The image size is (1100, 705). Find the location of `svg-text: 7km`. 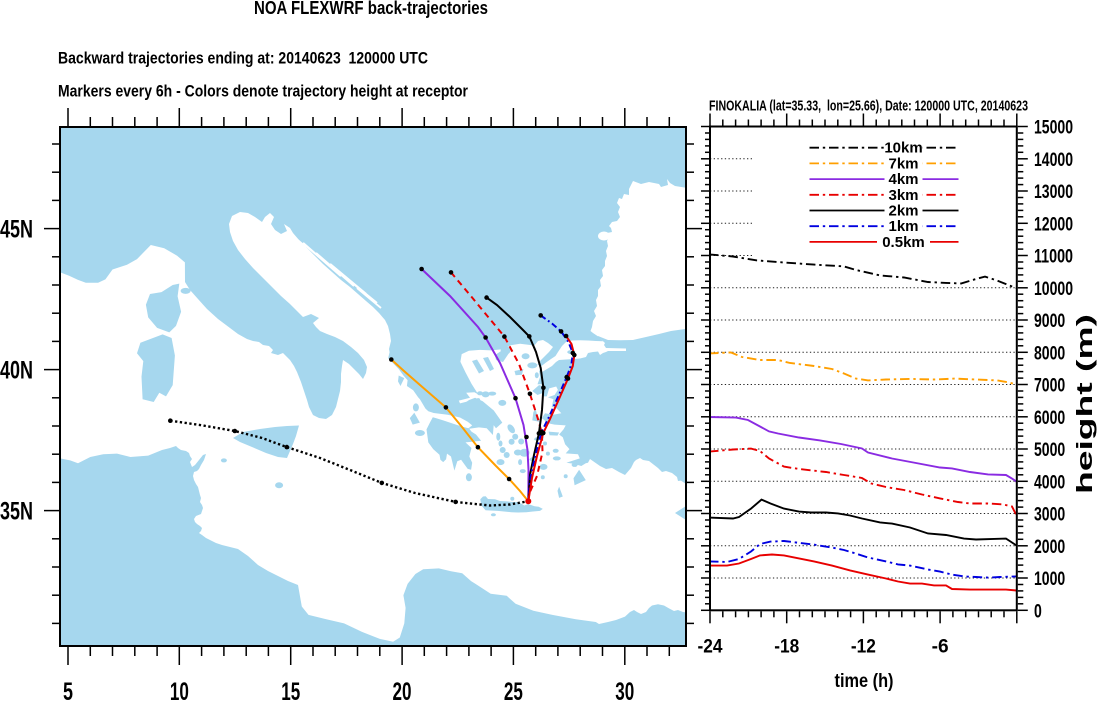

svg-text: 7km is located at coordinates (903, 163).